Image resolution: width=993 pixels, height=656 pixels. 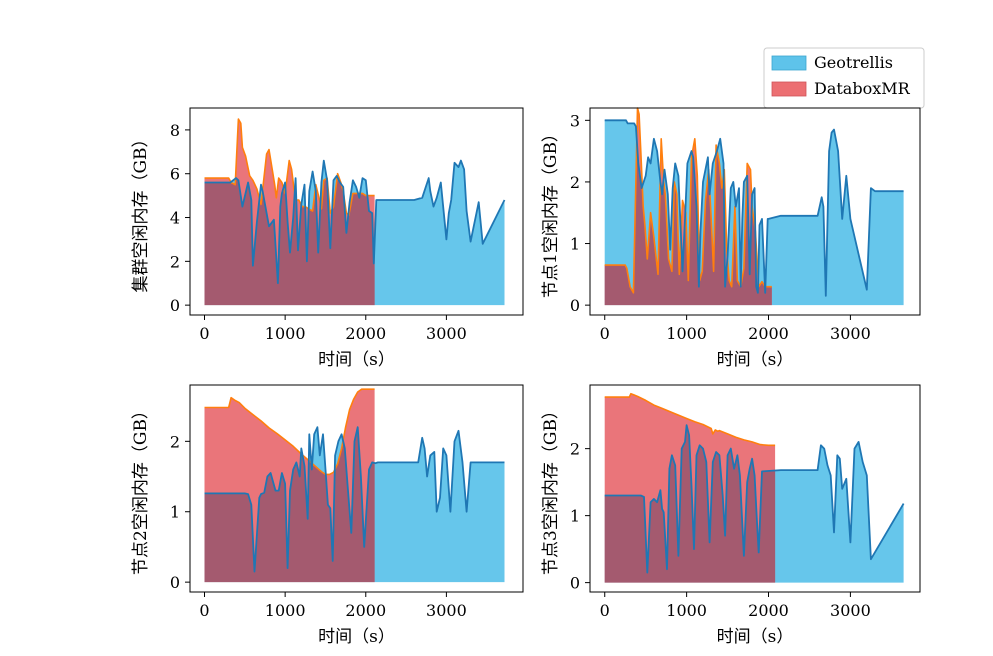 What do you see at coordinates (141, 488) in the screenshot?
I see `y-axis-title: 节点2空闲内存（GB）` at bounding box center [141, 488].